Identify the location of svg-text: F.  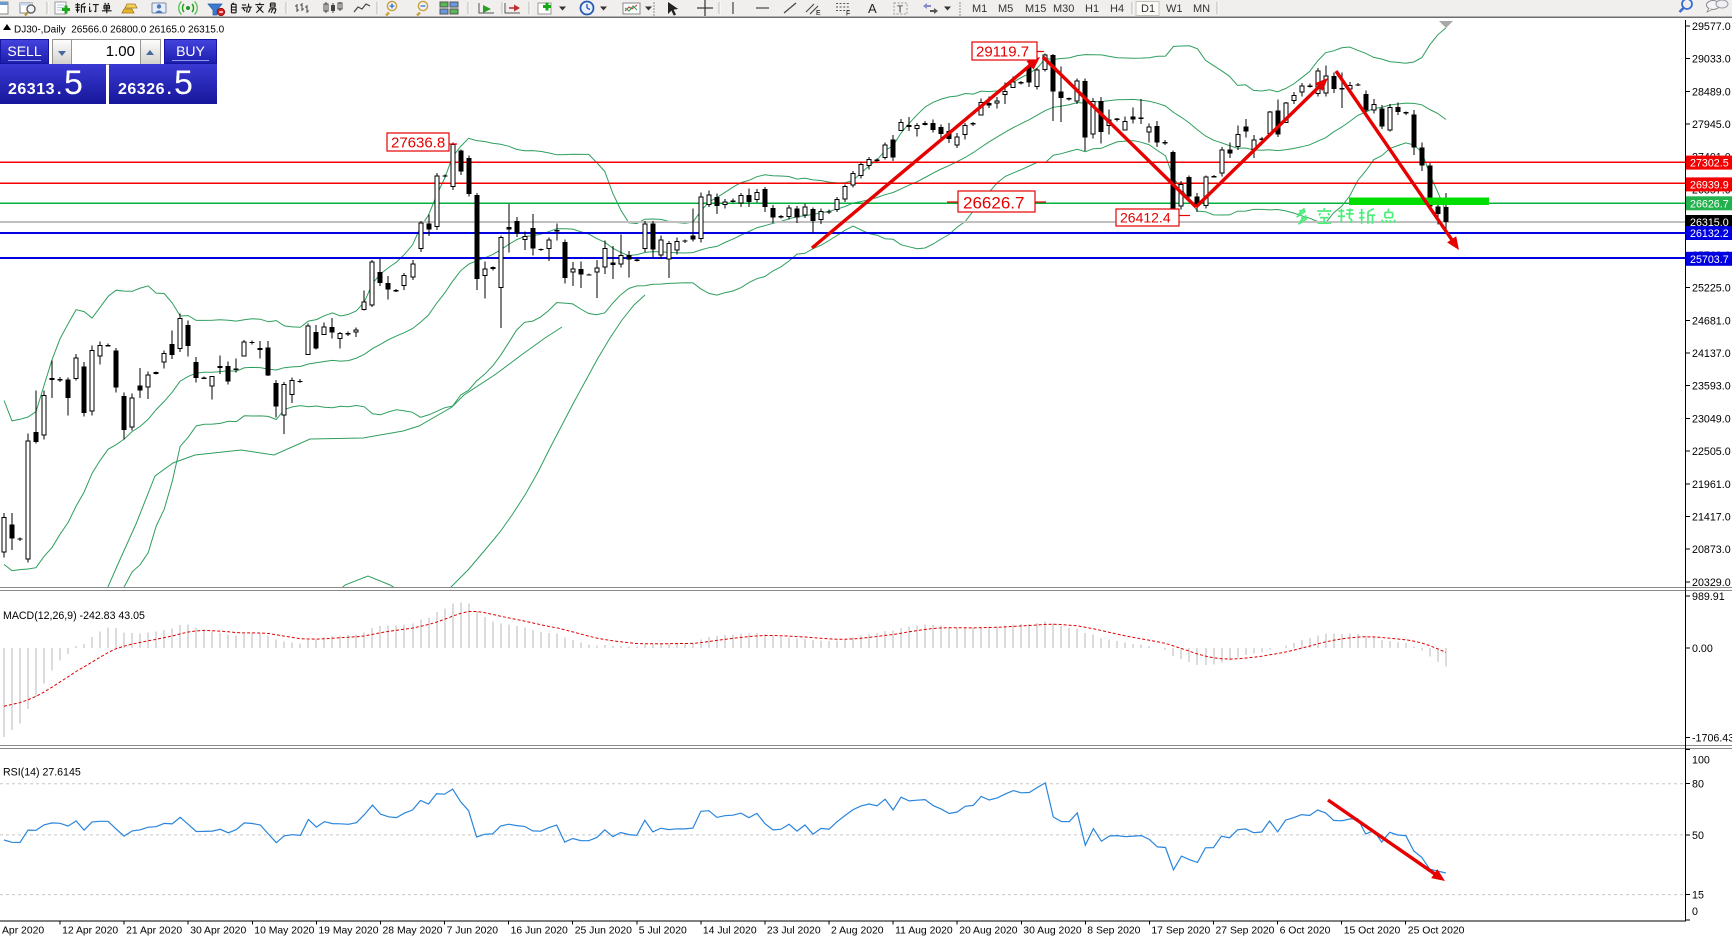
(848, 14).